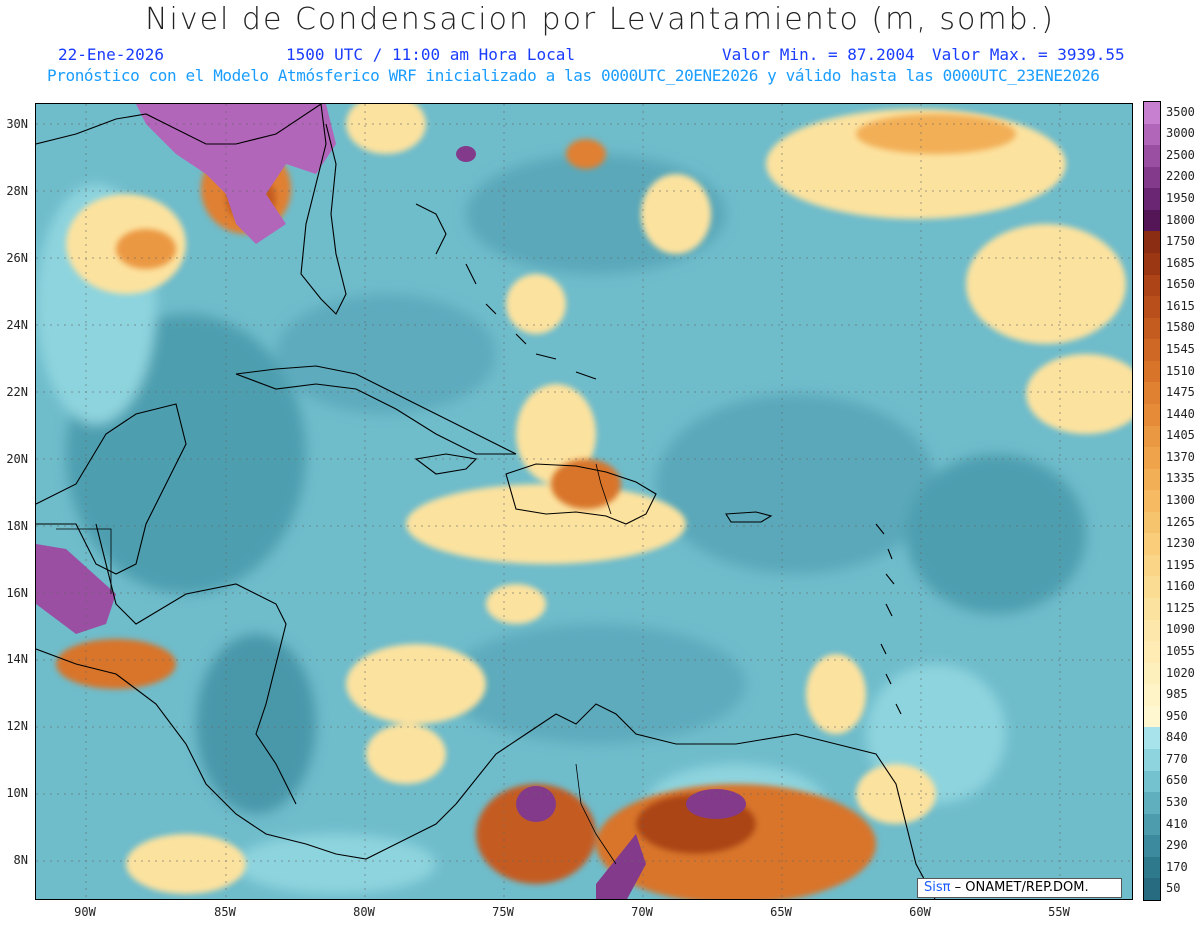 The height and width of the screenshot is (927, 1200). Describe the element at coordinates (1059, 912) in the screenshot. I see `lon-label: 55W` at that location.